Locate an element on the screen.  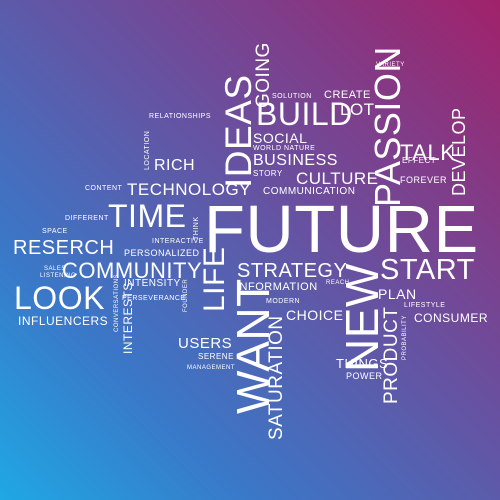
word-location: LOCATION is located at coordinates (147, 150).